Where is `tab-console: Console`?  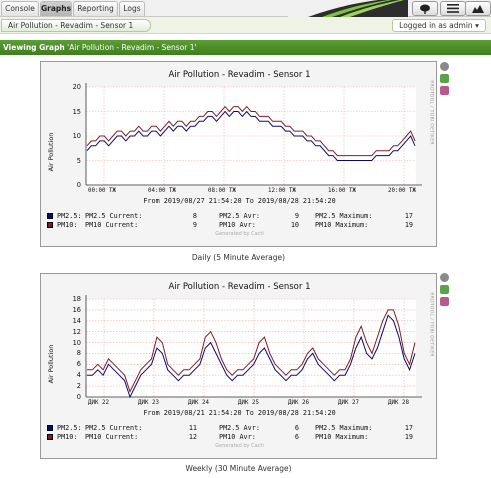
tab-console: Console is located at coordinates (20, 8).